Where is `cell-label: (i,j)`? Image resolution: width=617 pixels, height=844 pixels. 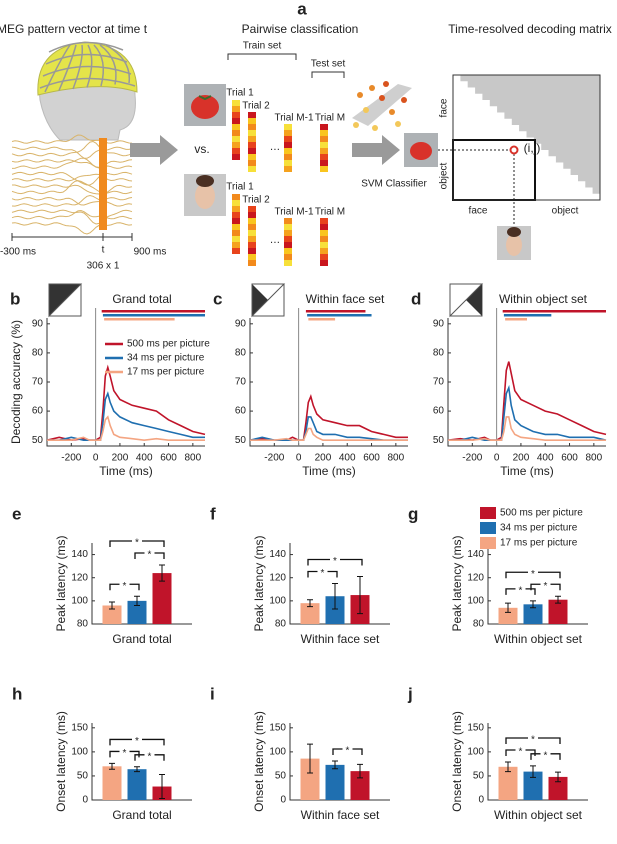 cell-label: (i,j) is located at coordinates (532, 148).